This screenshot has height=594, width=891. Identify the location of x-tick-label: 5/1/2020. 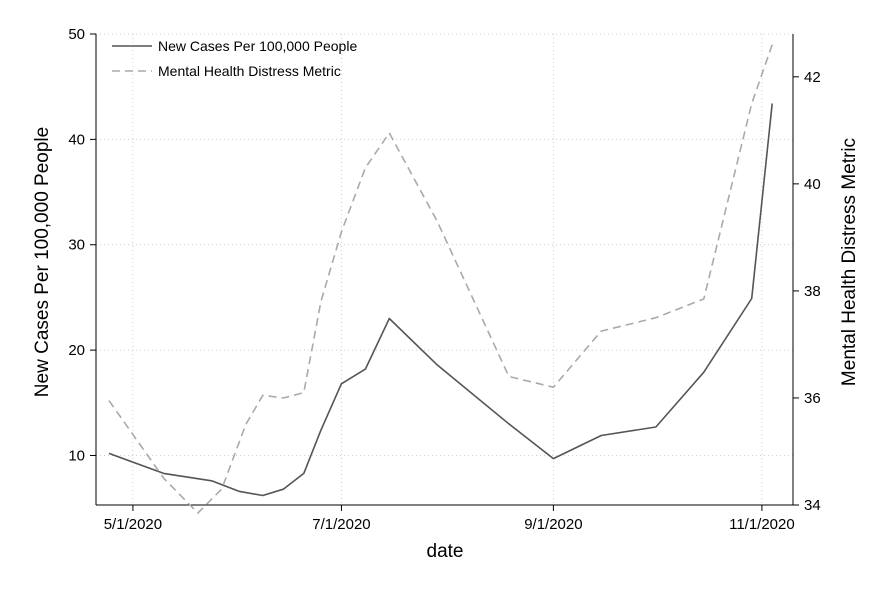
(133, 524).